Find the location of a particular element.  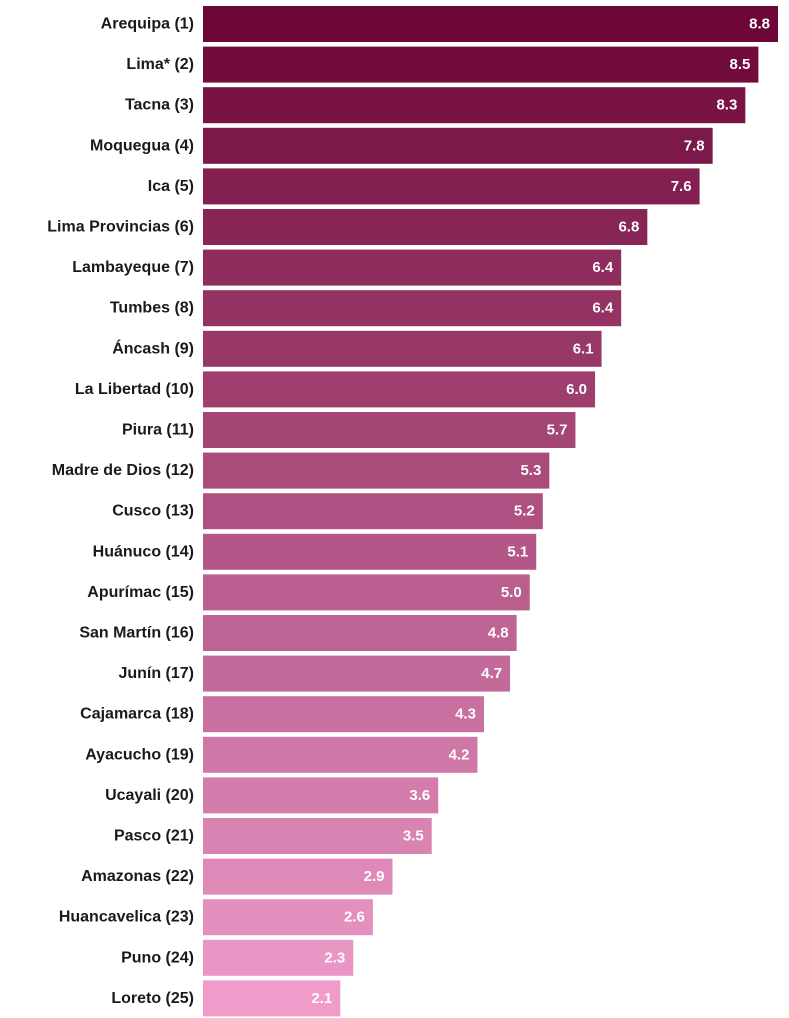

value-label: 6.8 is located at coordinates (628, 227).